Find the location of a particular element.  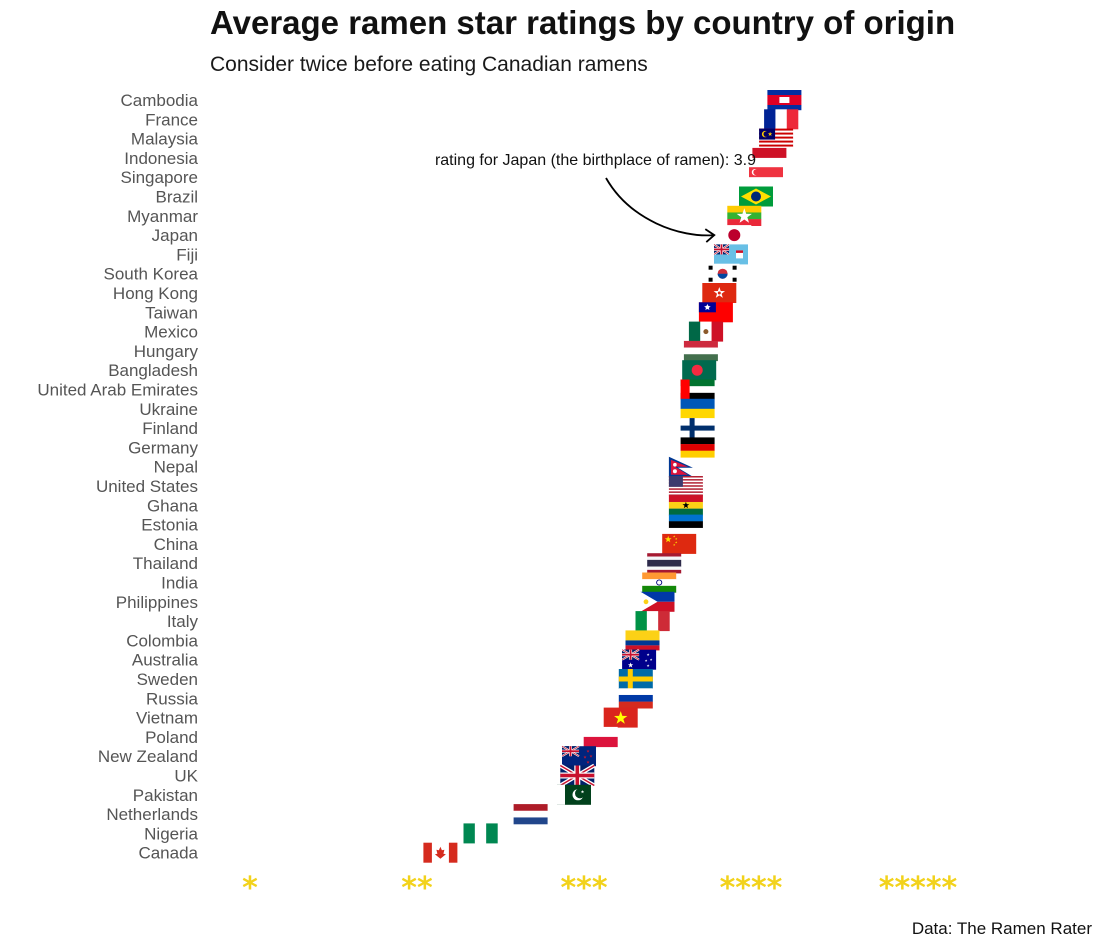

flag-marker-south-korea is located at coordinates (722, 273).